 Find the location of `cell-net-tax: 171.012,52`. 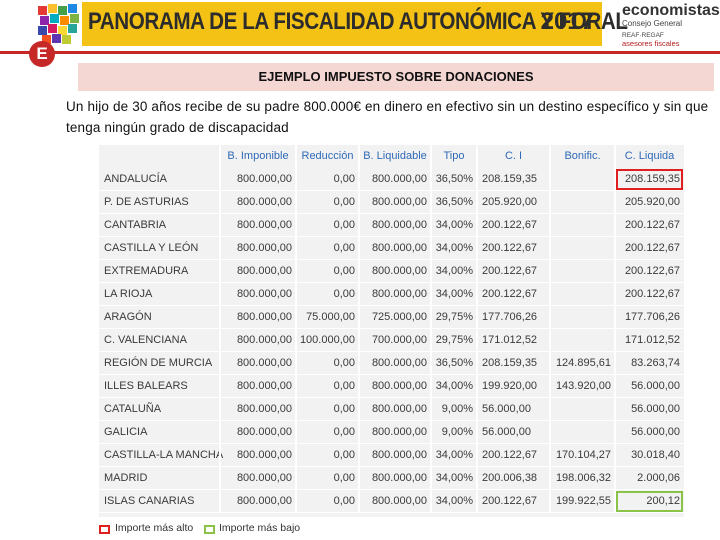

cell-net-tax: 171.012,52 is located at coordinates (652, 340).